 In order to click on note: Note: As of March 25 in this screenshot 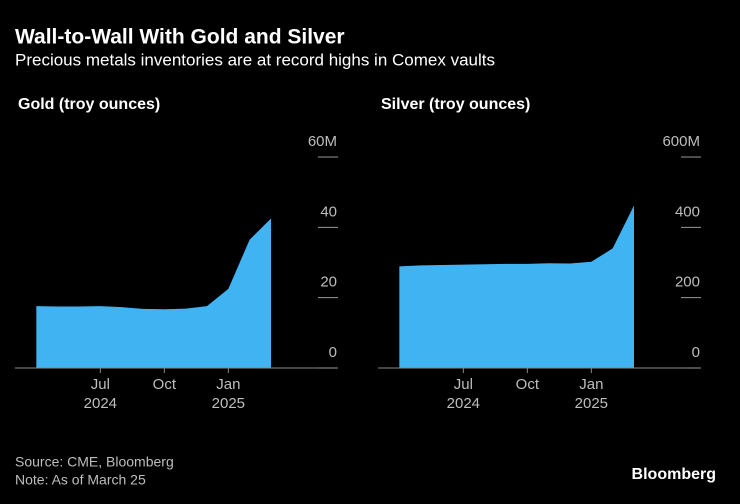, I will do `click(80, 480)`.